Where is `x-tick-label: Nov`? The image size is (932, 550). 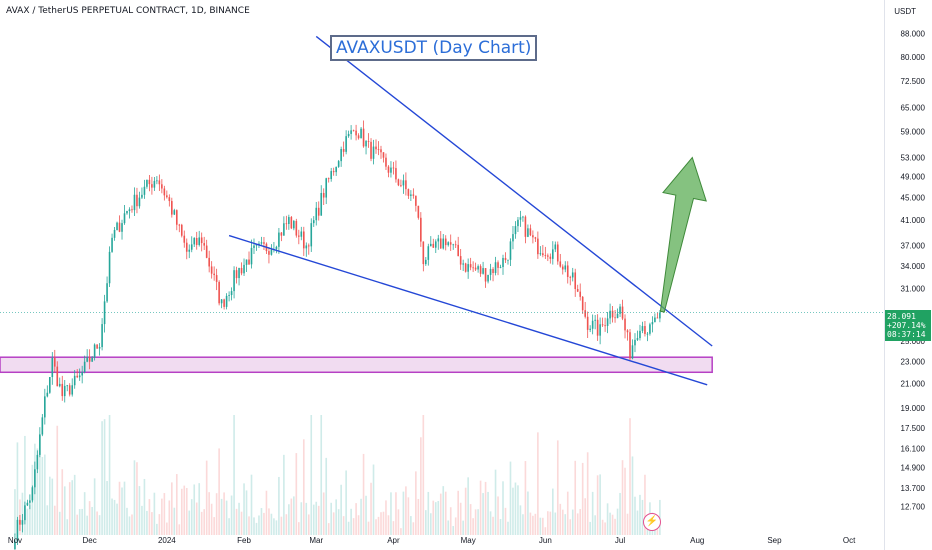
x-tick-label: Nov is located at coordinates (15, 540).